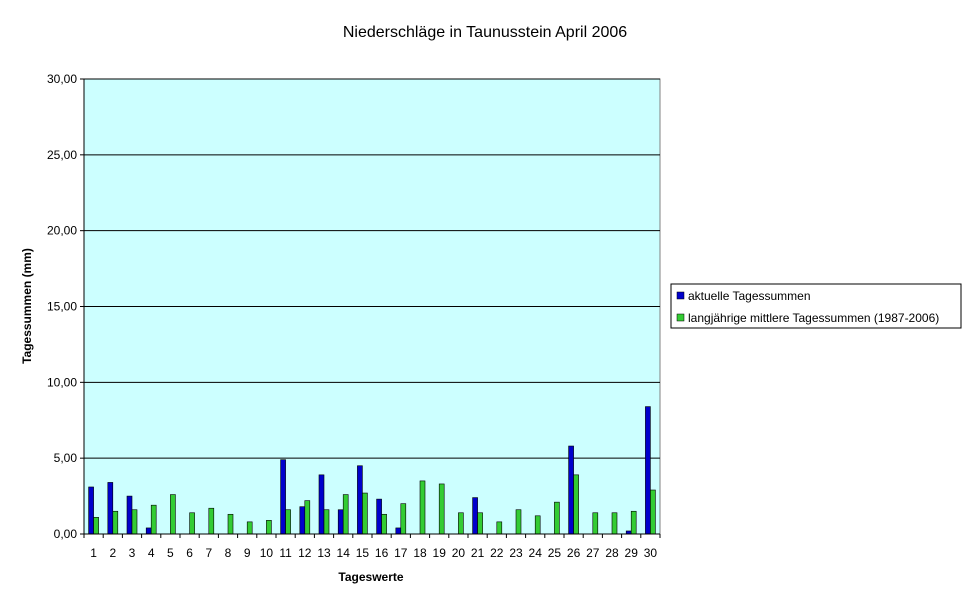 Image resolution: width=970 pixels, height=604 pixels. Describe the element at coordinates (555, 553) in the screenshot. I see `x-tick-label: 25` at that location.